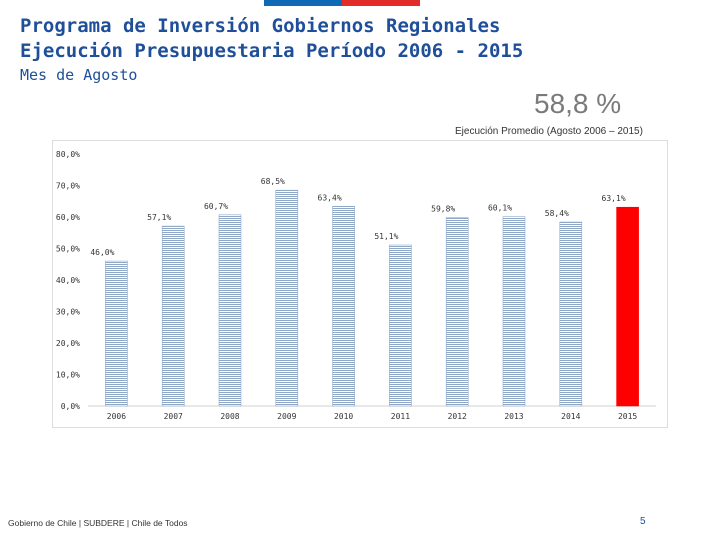  Describe the element at coordinates (457, 416) in the screenshot. I see `x-tick-label: 2012` at that location.